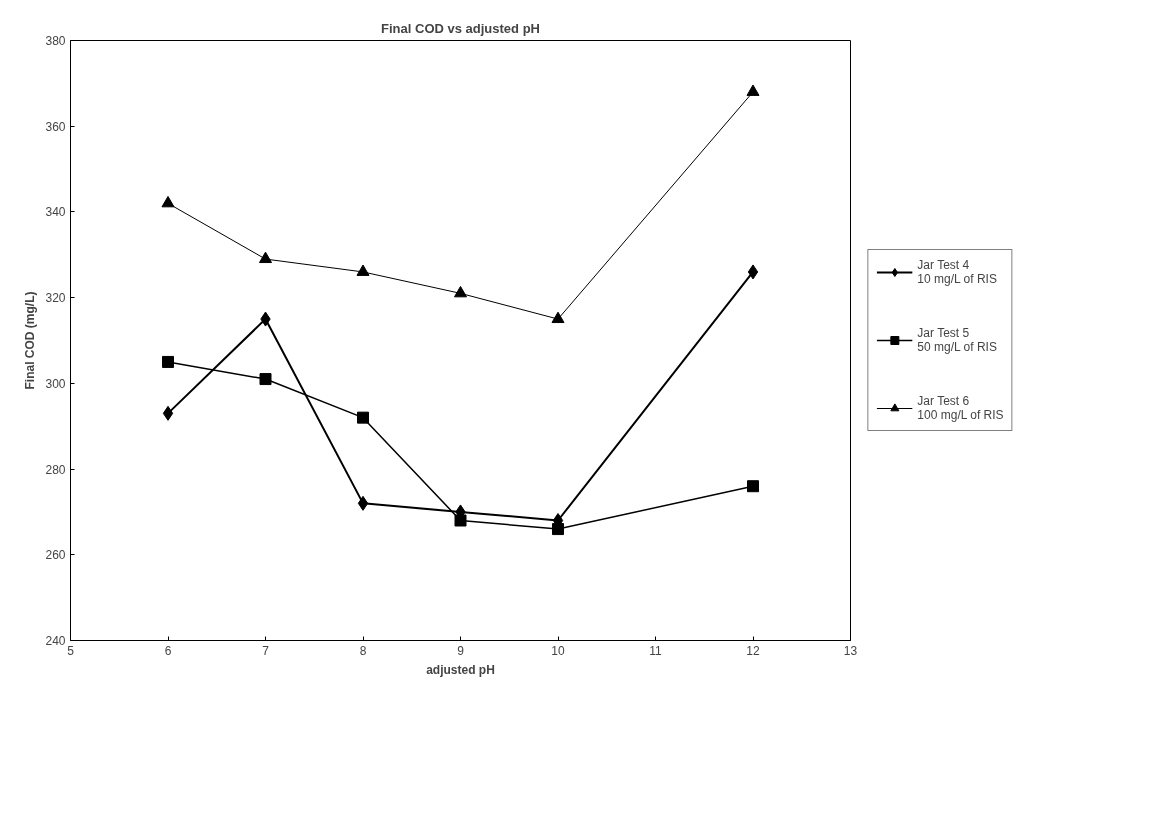 This screenshot has height=830, width=1162. I want to click on y-tick-label: 260, so click(55, 555).